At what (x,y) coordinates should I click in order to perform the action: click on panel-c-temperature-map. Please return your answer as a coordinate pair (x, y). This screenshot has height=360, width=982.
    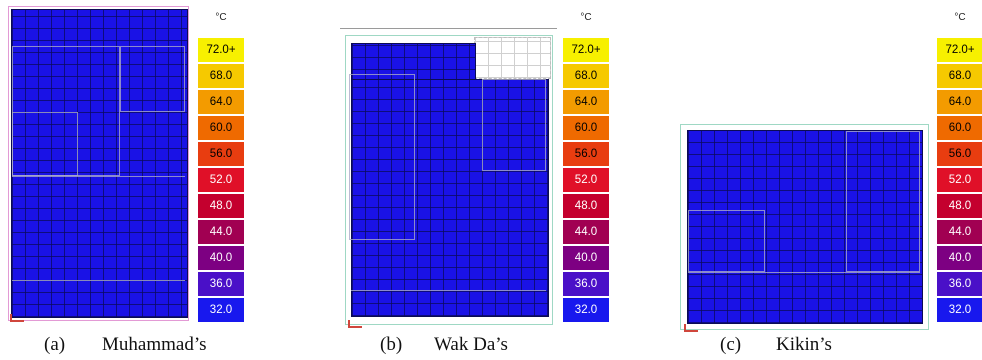
    Looking at the image, I should click on (805, 227).